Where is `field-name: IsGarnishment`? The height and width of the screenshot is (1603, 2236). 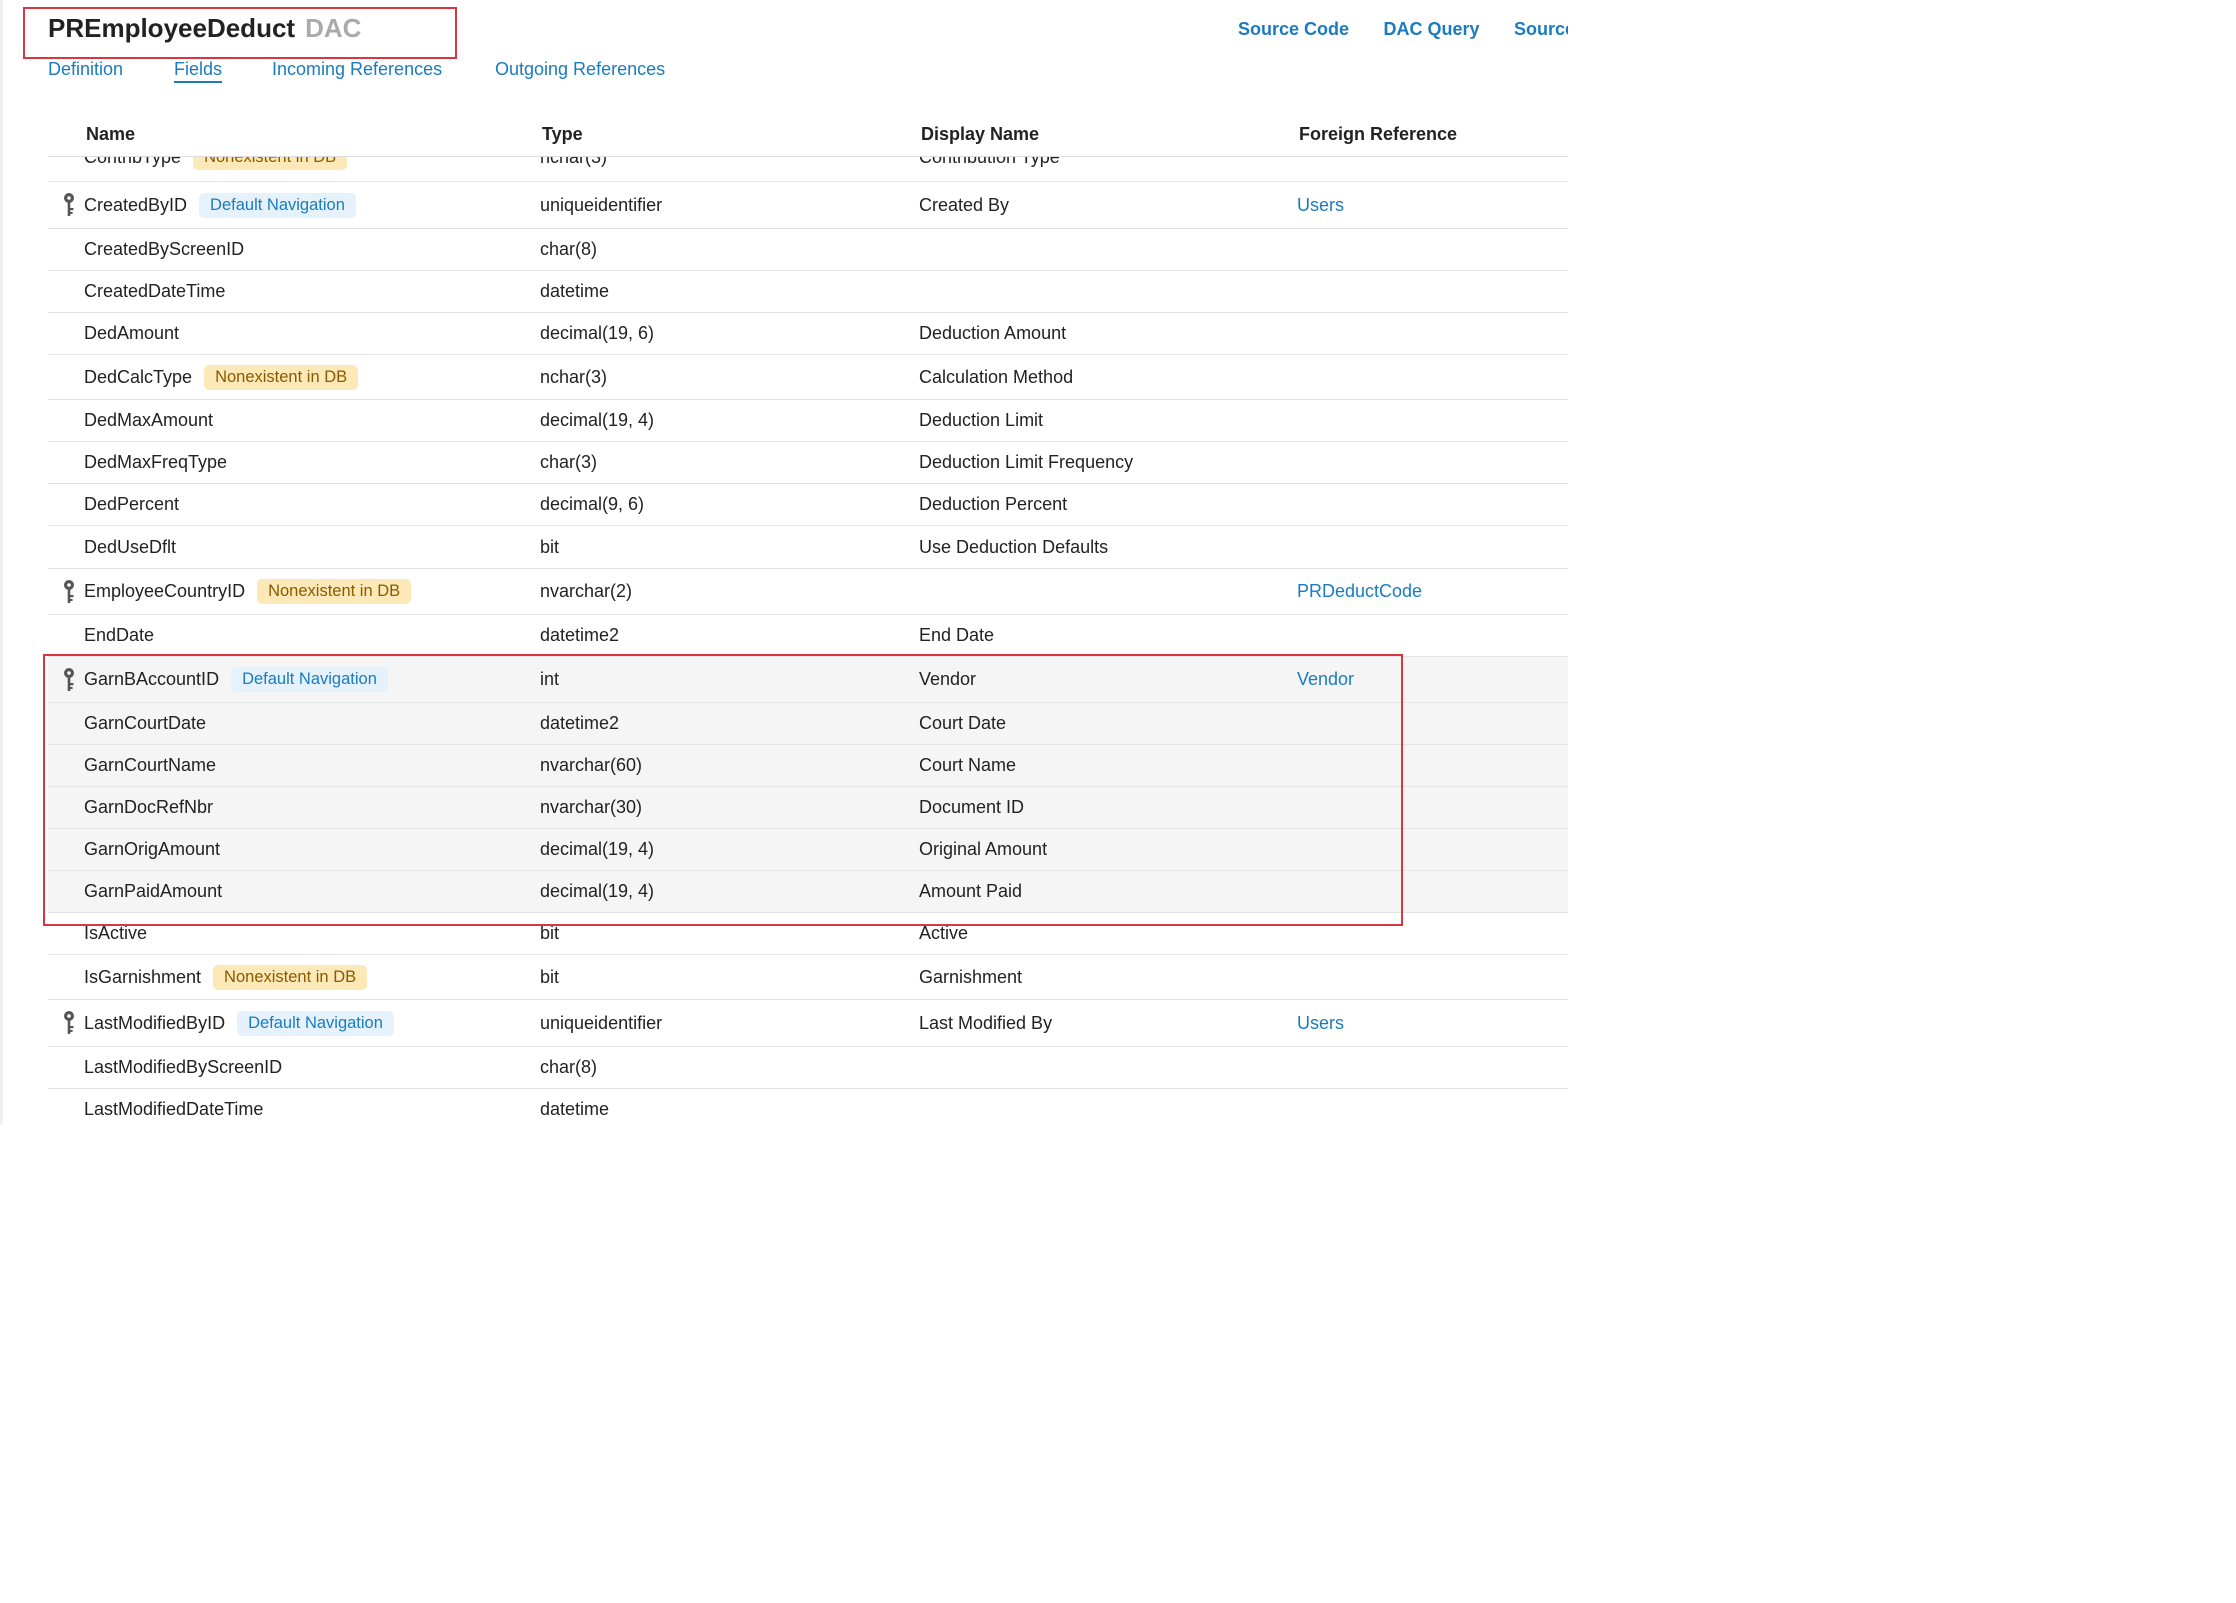 field-name: IsGarnishment is located at coordinates (143, 976).